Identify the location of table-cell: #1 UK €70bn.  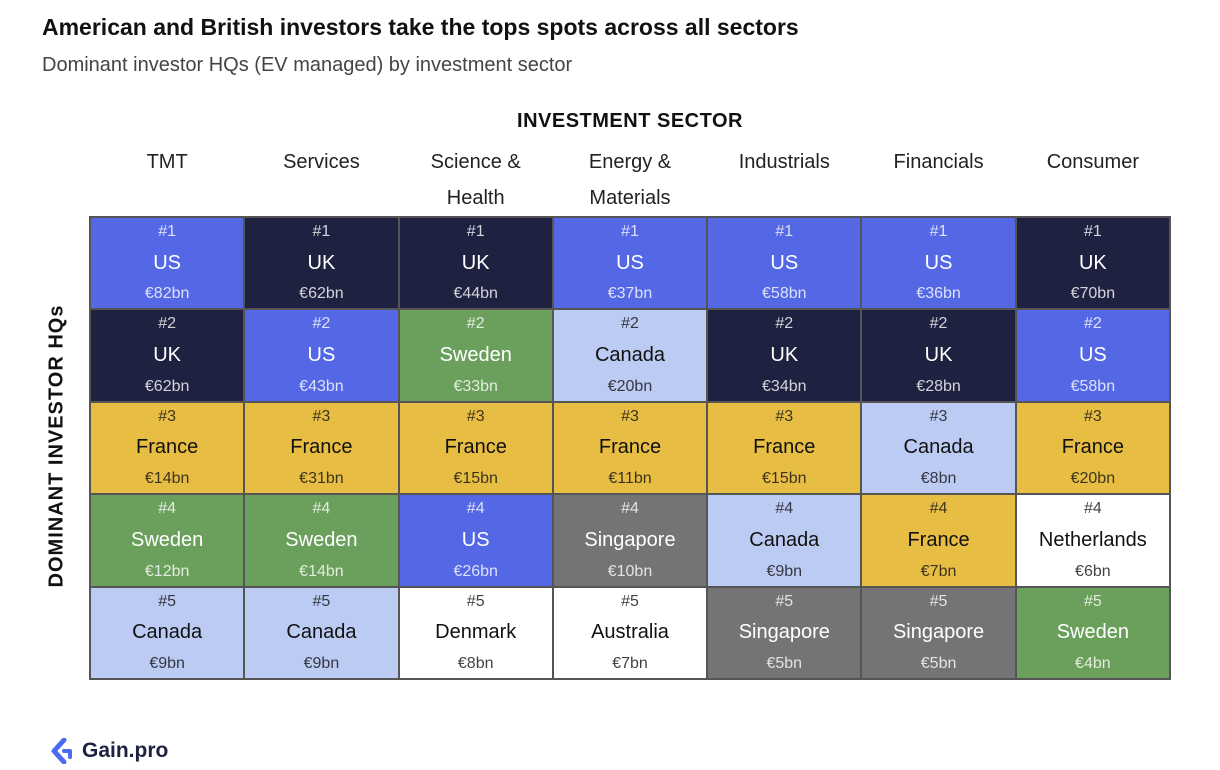
(1092, 263).